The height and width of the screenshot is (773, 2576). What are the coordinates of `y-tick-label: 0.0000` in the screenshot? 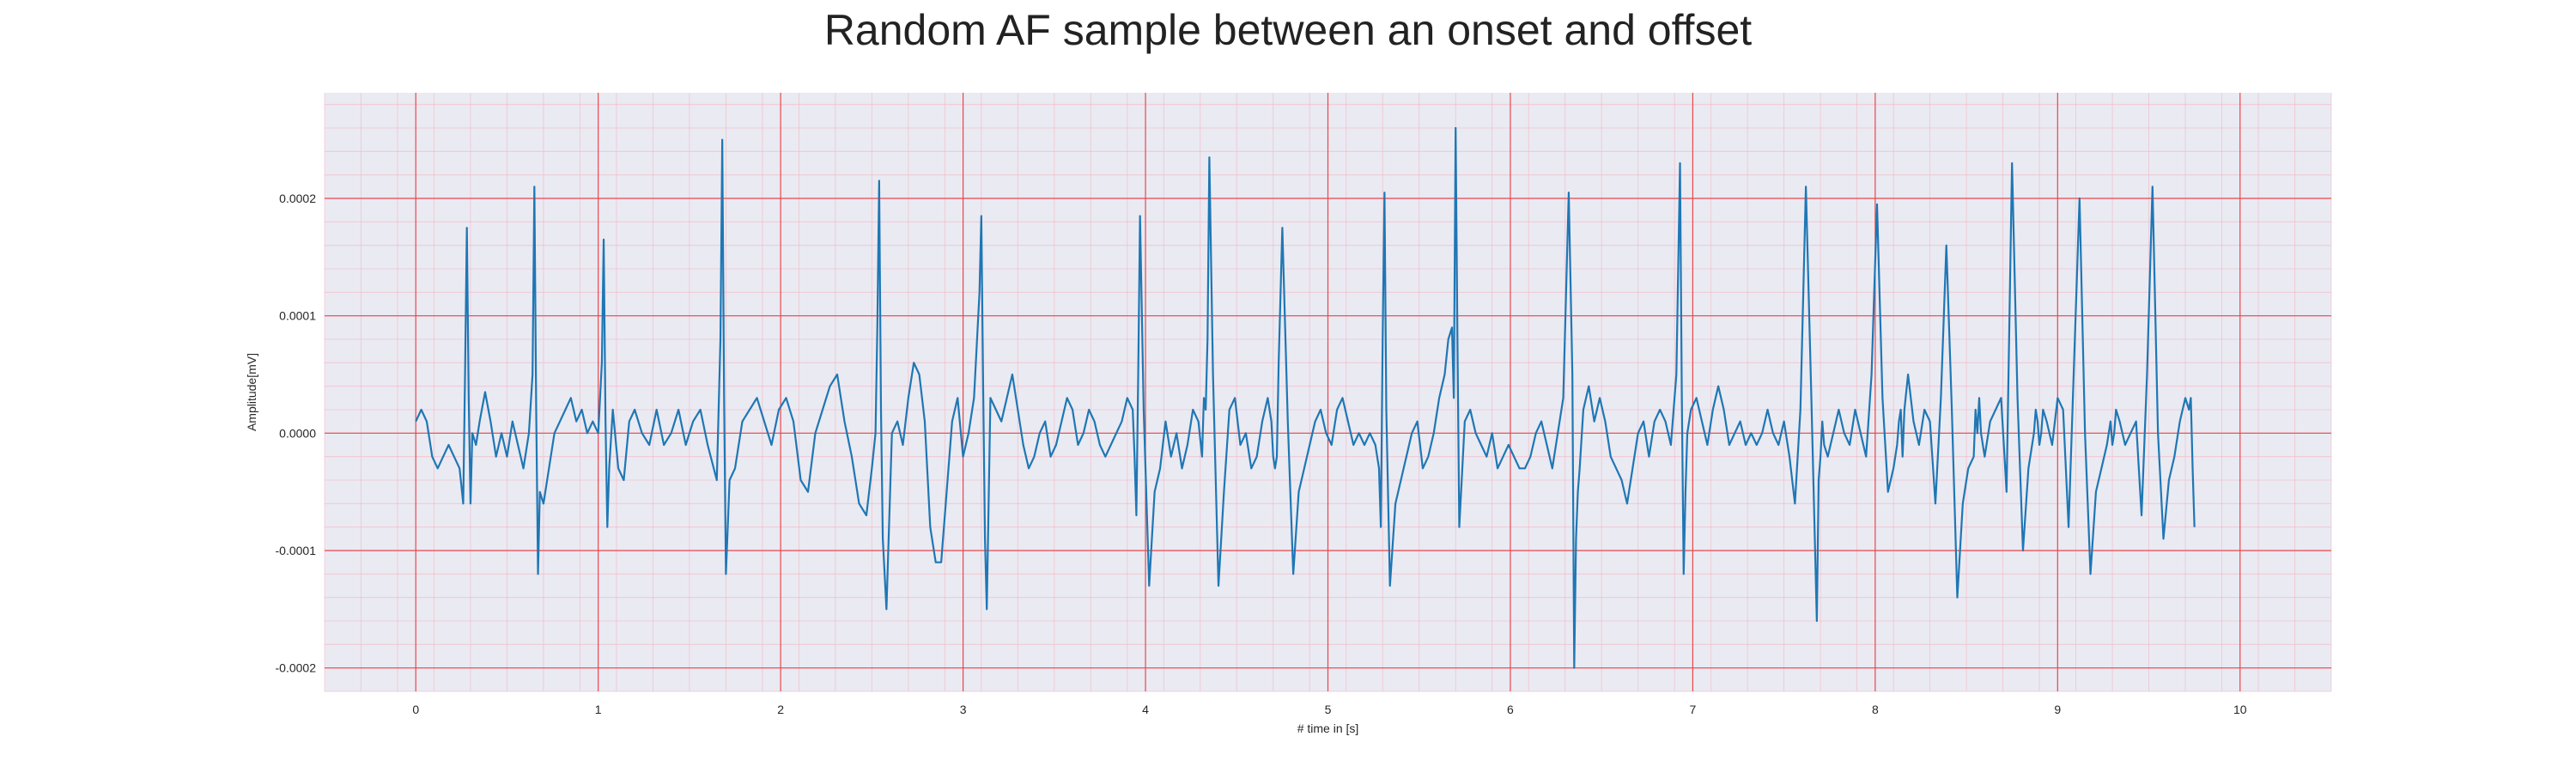 It's located at (297, 433).